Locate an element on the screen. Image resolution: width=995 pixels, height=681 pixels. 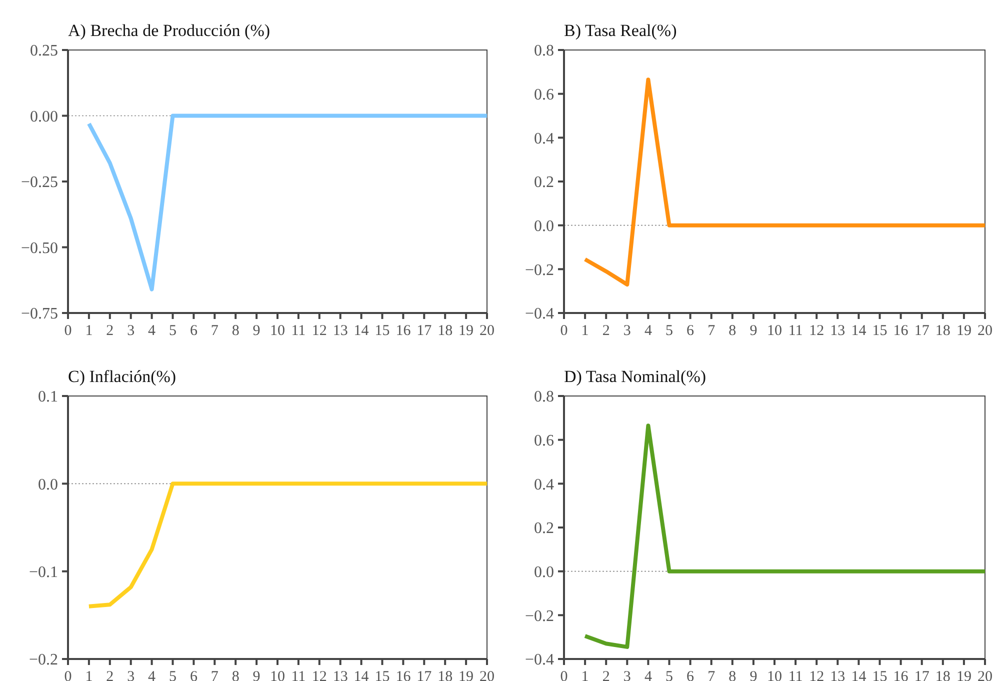
chart-title: C) Inflación(%) is located at coordinates (122, 376).